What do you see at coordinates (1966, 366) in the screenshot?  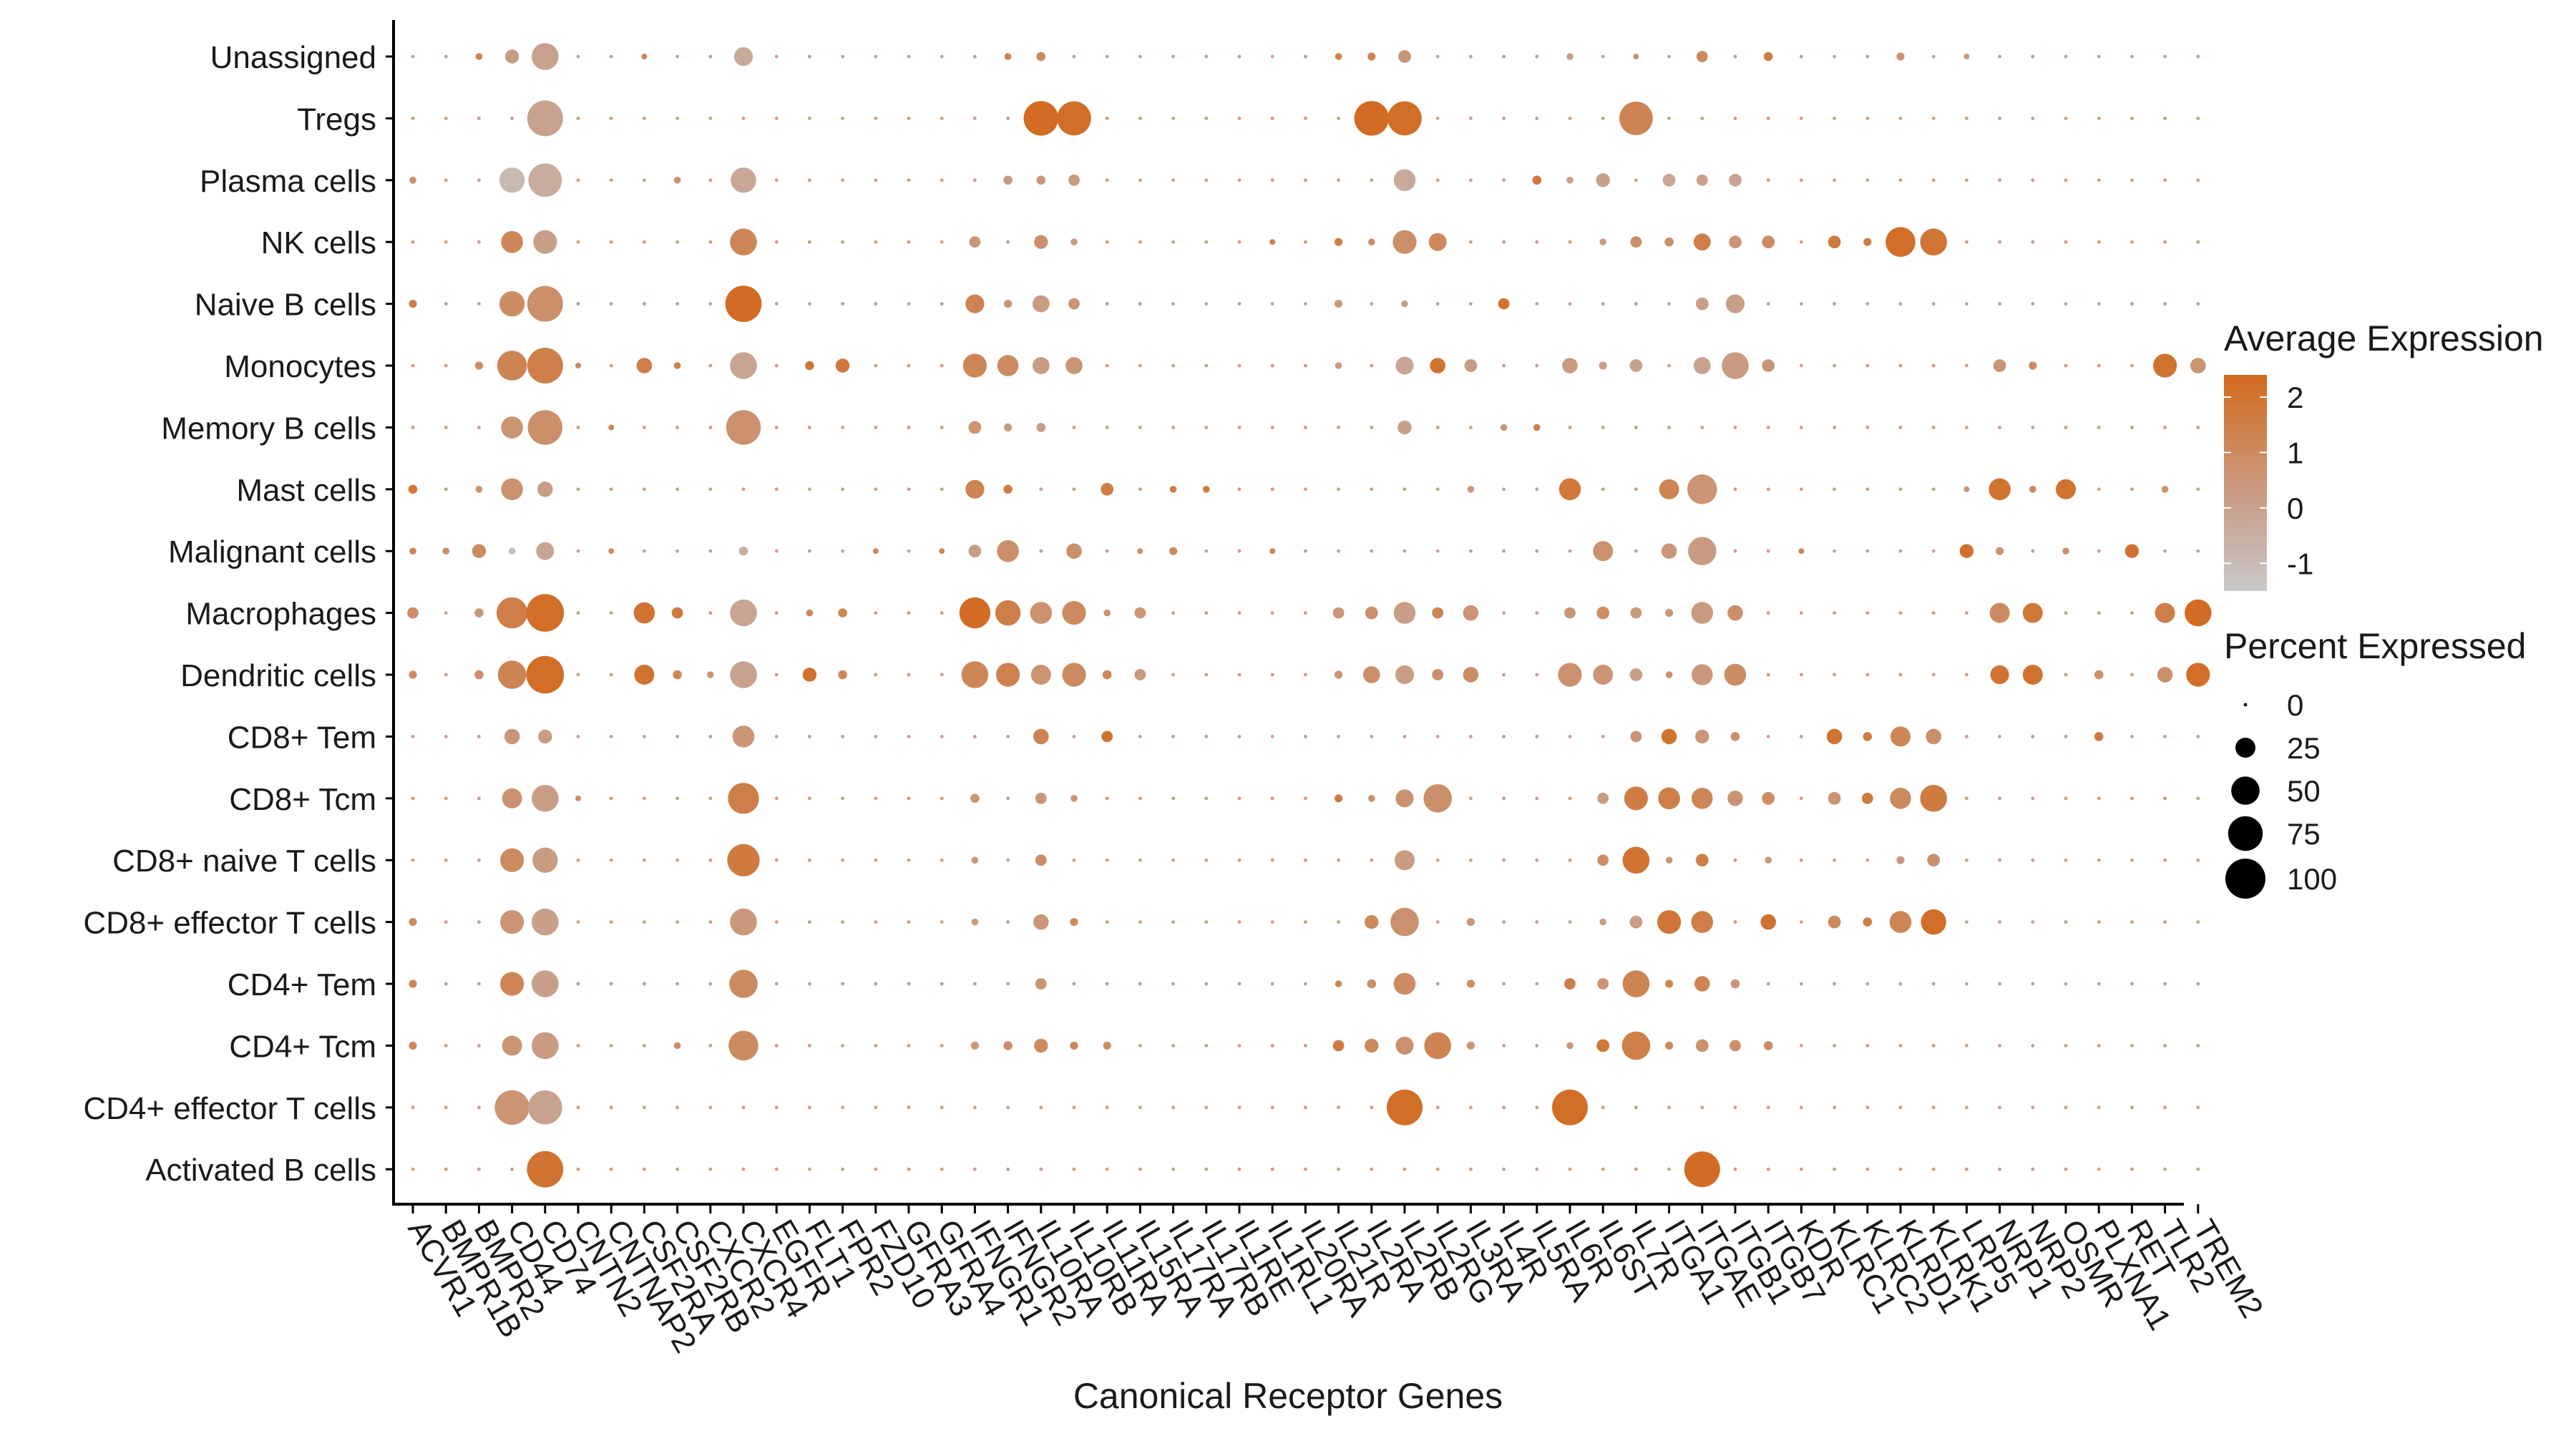 I see `dot-monocytes-lrp5` at bounding box center [1966, 366].